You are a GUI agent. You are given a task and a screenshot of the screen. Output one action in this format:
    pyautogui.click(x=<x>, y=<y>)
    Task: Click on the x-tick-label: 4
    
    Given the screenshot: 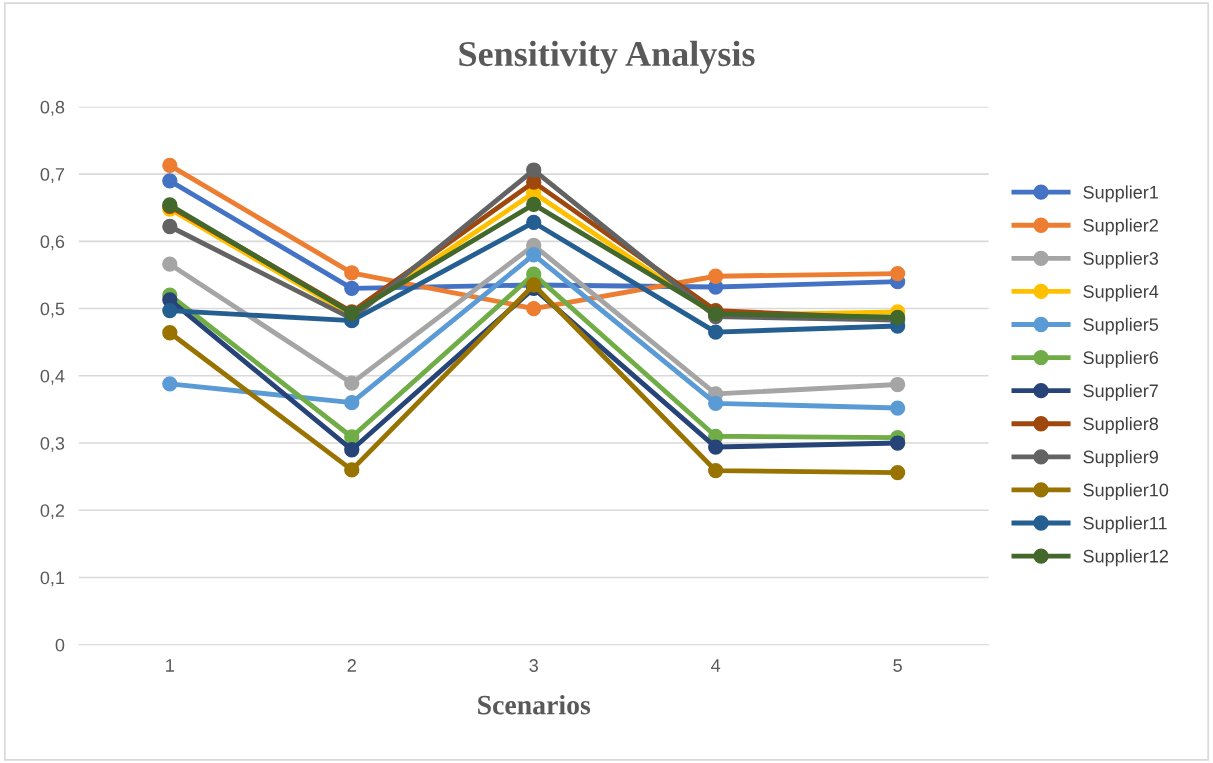 What is the action you would take?
    pyautogui.click(x=716, y=665)
    